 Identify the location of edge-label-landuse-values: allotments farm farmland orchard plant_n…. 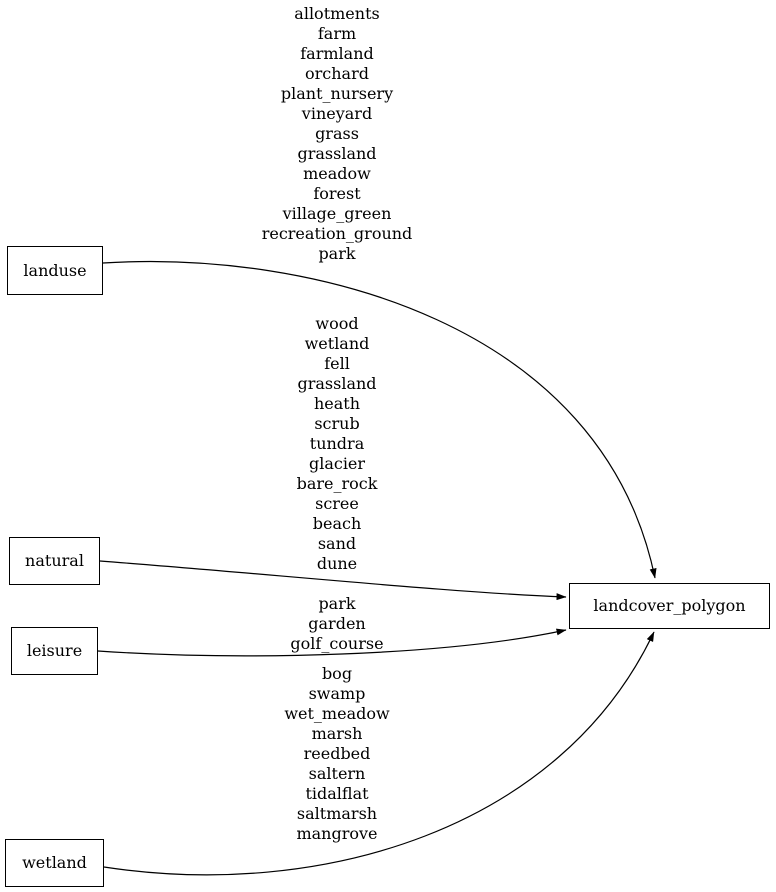
(337, 133).